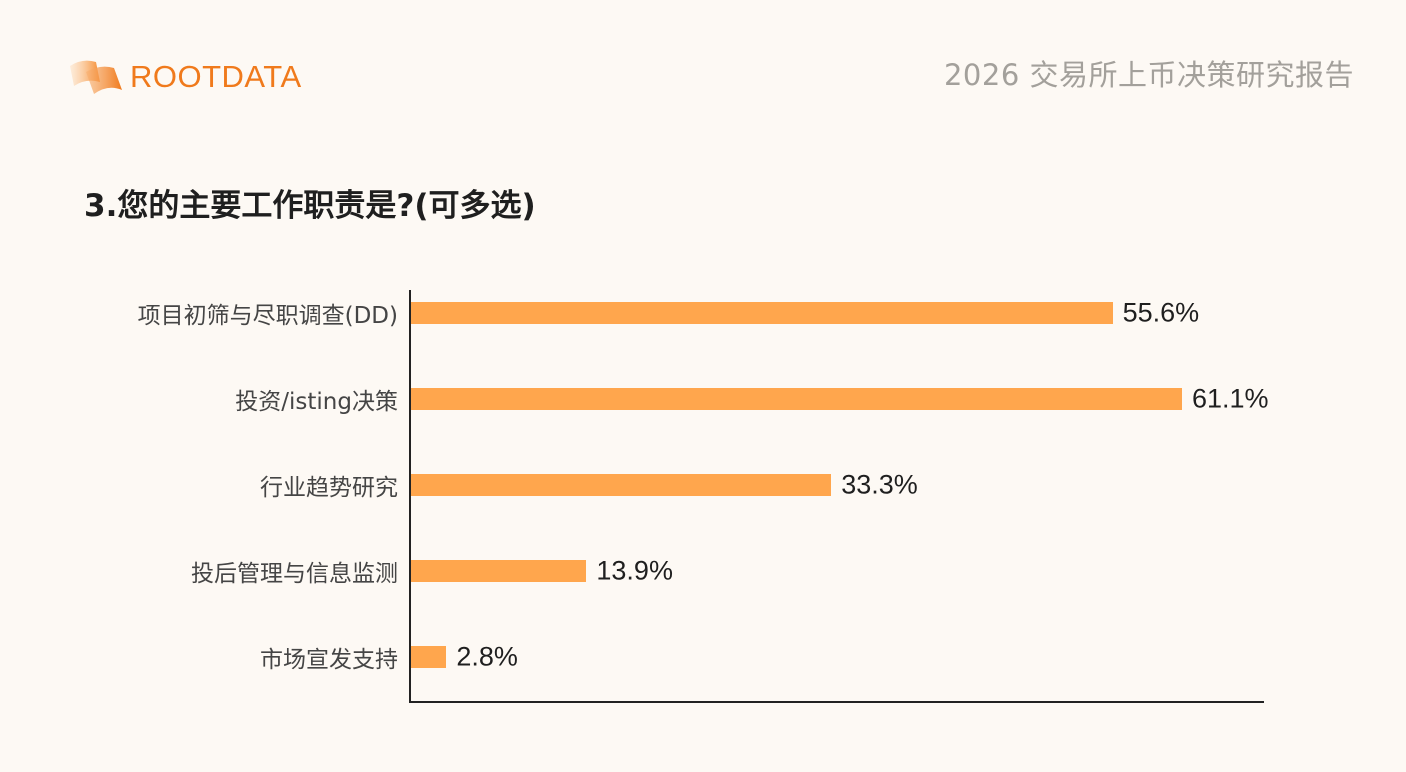 The height and width of the screenshot is (772, 1406). What do you see at coordinates (1148, 75) in the screenshot?
I see `report-title: 2026 交易所上币决策研究报告` at bounding box center [1148, 75].